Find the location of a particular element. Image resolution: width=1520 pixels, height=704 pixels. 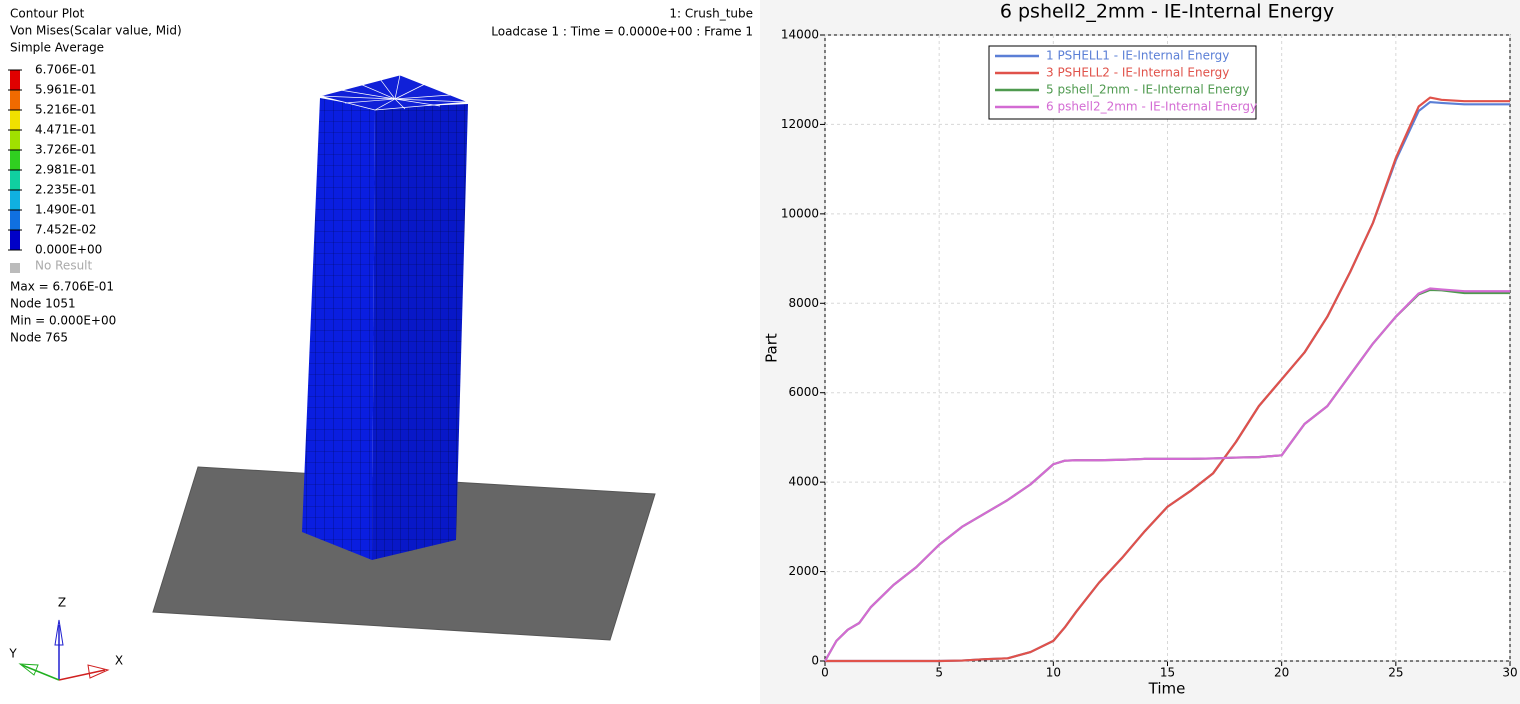

max-node: Node 1051 is located at coordinates (43, 304).